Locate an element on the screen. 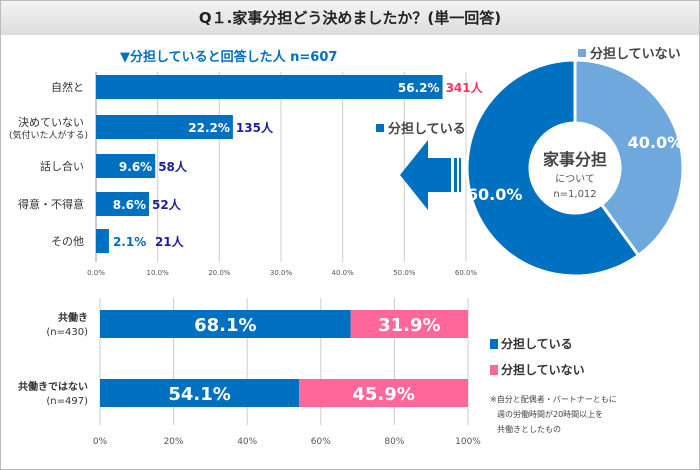 The height and width of the screenshot is (470, 700). slice-label: 60.0% is located at coordinates (495, 194).